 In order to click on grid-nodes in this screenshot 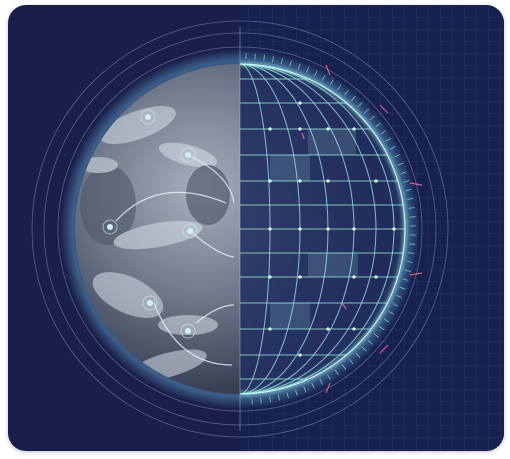, I will do `click(332, 229)`.